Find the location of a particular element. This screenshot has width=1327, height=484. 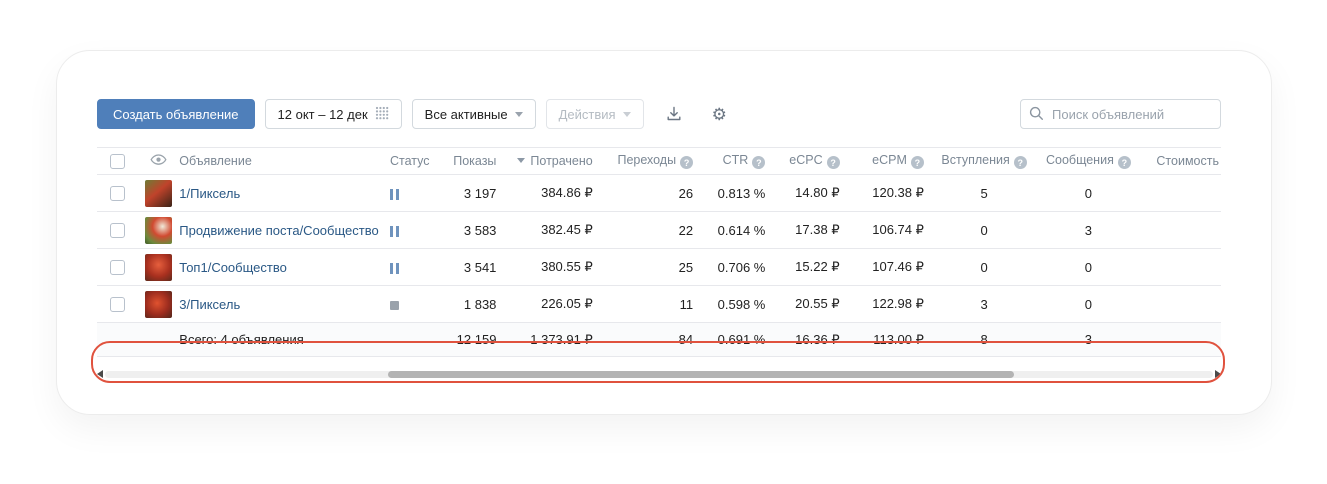

scroll-left-arrow is located at coordinates (100, 374).